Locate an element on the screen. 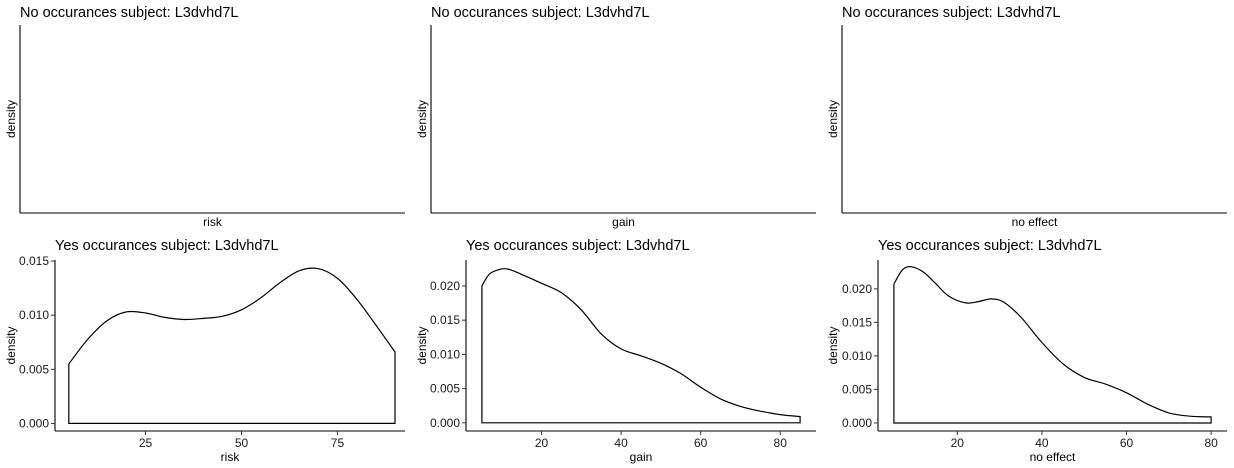 The height and width of the screenshot is (468, 1234). x-tick-label: 50 is located at coordinates (242, 443).